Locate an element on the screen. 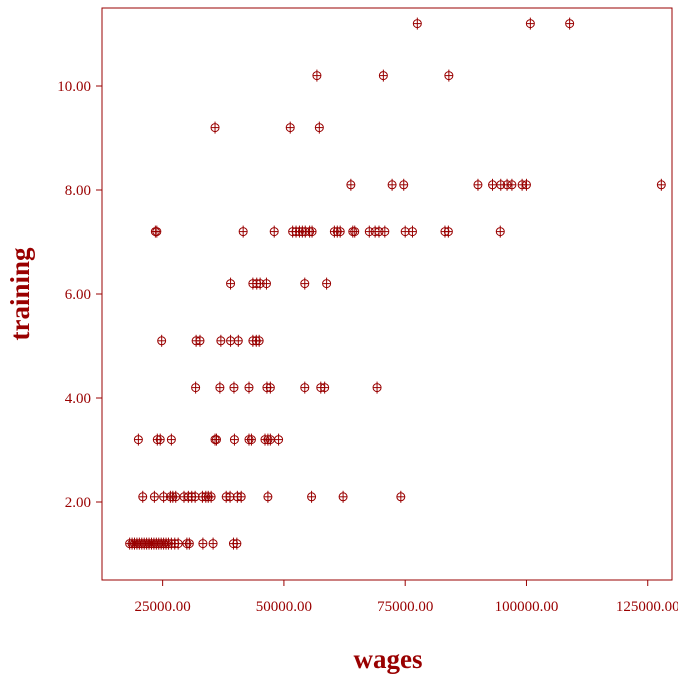 The height and width of the screenshot is (675, 678). y-axis-title: training is located at coordinates (20, 294).